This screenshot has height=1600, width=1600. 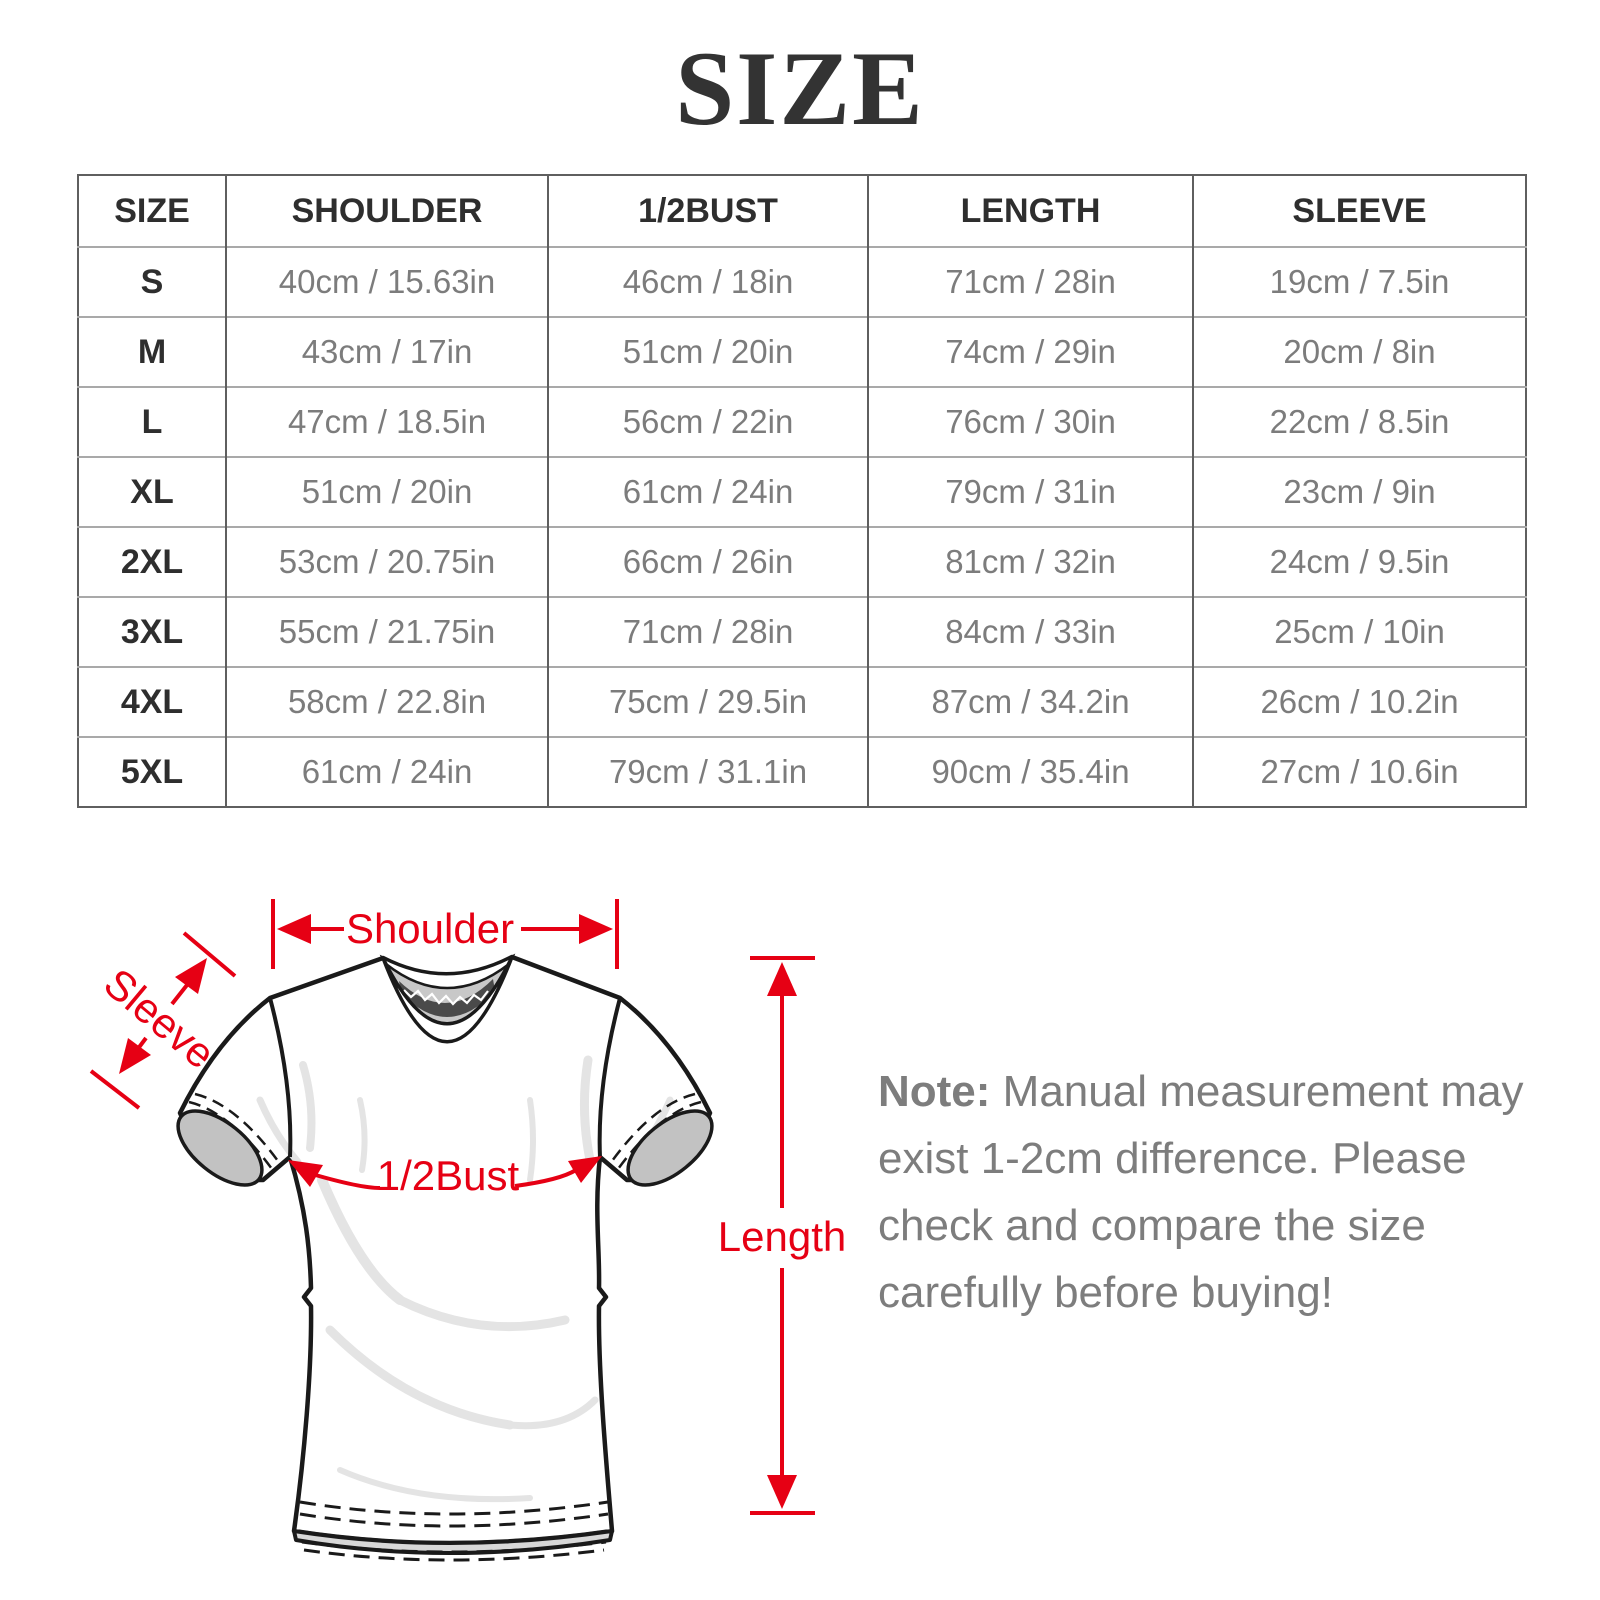 I want to click on length-cell: 87cm / 34.2in, so click(x=1030, y=701).